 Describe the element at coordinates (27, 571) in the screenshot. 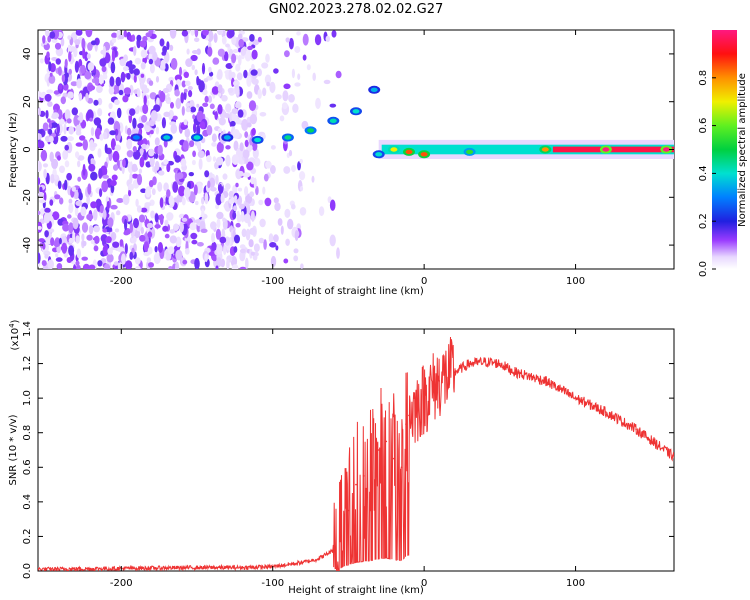

I see `y-tick-label: 0.0` at that location.